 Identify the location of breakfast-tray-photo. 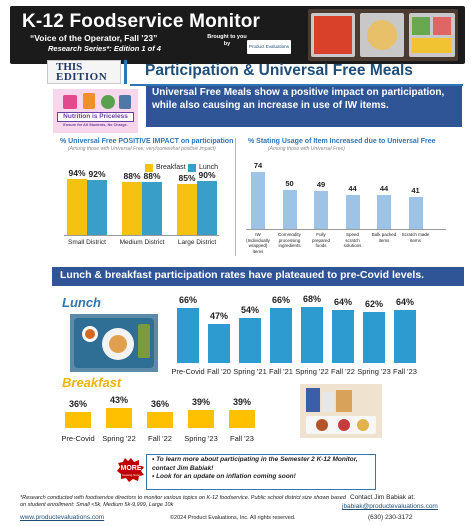
(341, 411).